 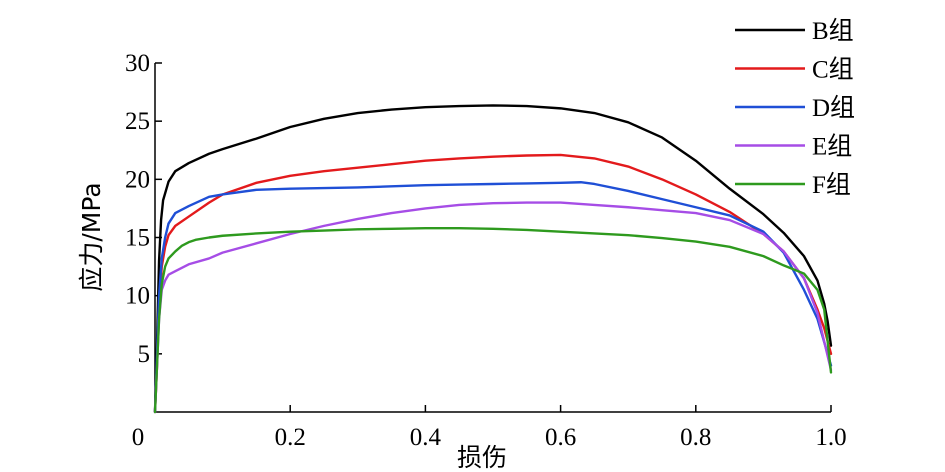 I want to click on legend: B组 C组 D组 E组 F组, so click(x=795, y=108).